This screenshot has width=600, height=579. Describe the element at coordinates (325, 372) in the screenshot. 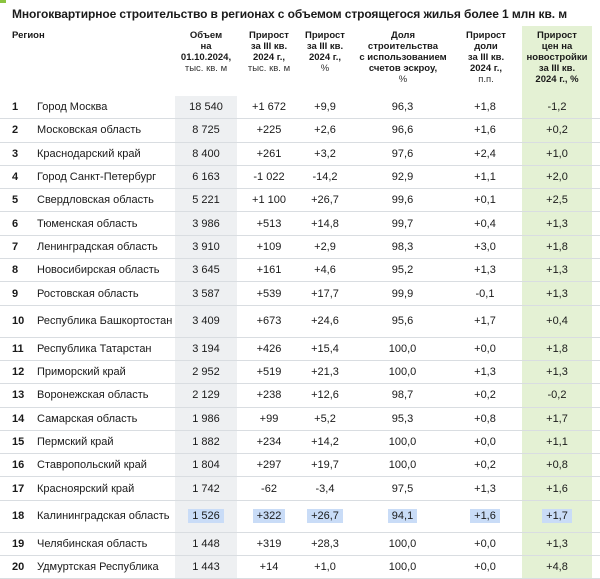

I see `growth-pct-value-cell: +21,3` at that location.